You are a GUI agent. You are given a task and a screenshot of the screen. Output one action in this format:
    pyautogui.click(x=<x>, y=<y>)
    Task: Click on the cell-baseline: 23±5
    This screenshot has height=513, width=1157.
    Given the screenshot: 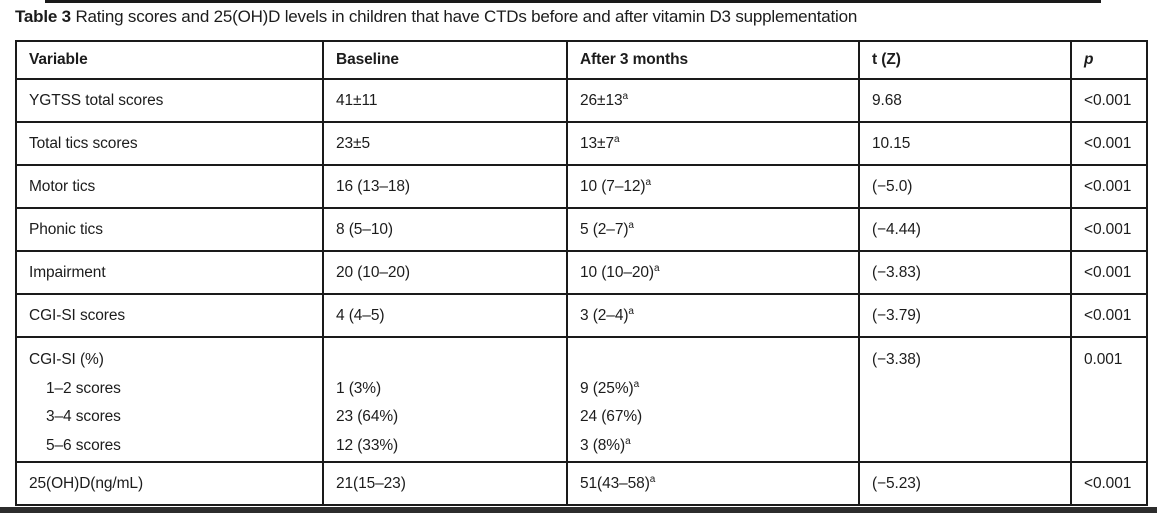 What is the action you would take?
    pyautogui.click(x=445, y=143)
    